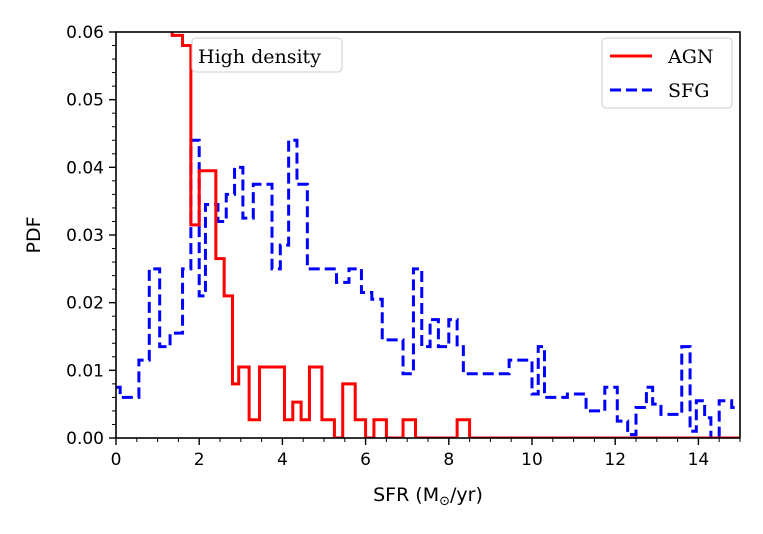 The width and height of the screenshot is (763, 534). Describe the element at coordinates (85, 371) in the screenshot. I see `y-tick-label-0.01: 0.01` at that location.